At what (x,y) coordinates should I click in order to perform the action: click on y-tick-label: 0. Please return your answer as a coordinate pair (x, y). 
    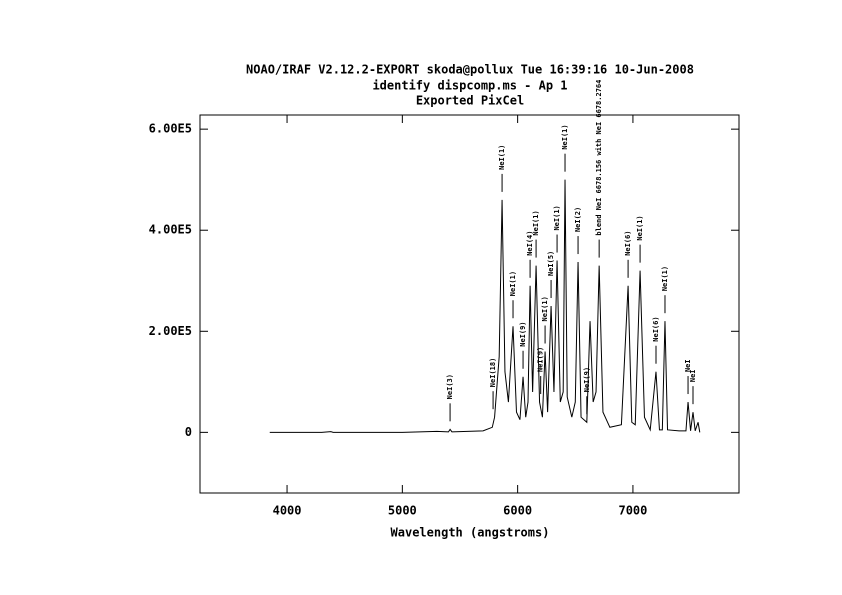
    Looking at the image, I should click on (188, 432).